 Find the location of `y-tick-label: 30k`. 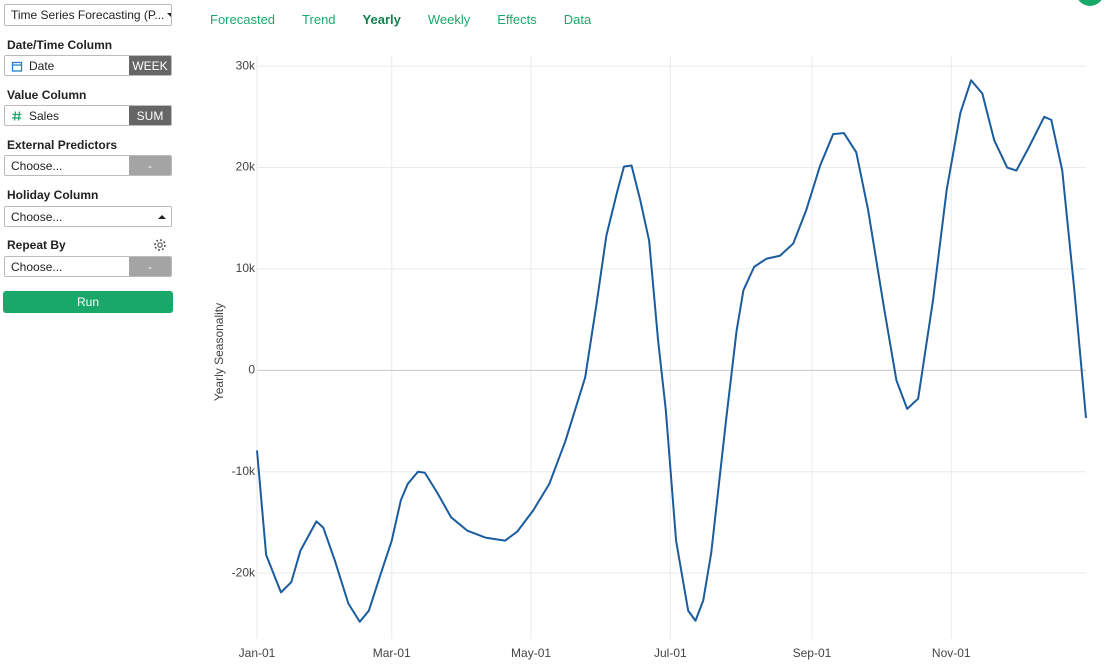

y-tick-label: 30k is located at coordinates (246, 65).